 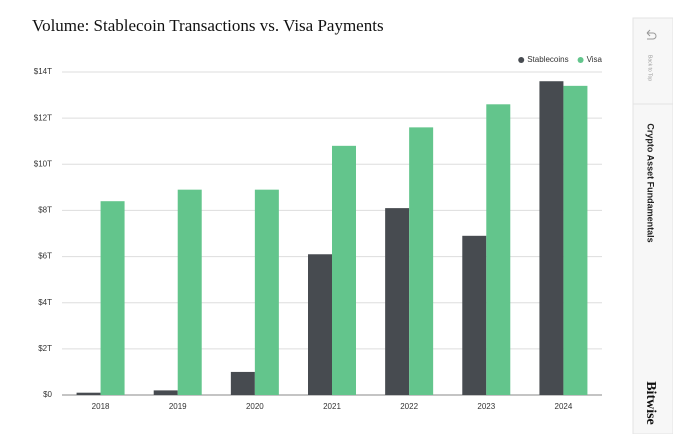 I want to click on y-tick-label: $12T, so click(x=43, y=117).